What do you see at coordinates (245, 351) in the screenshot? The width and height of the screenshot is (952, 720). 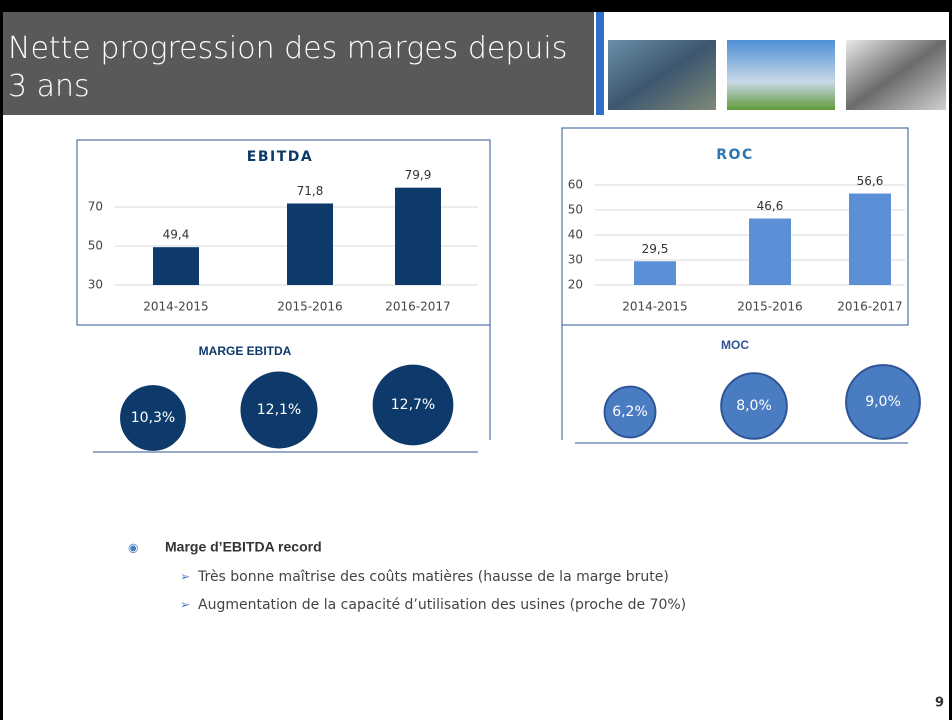 I see `chart-title: MARGE EBITDA` at bounding box center [245, 351].